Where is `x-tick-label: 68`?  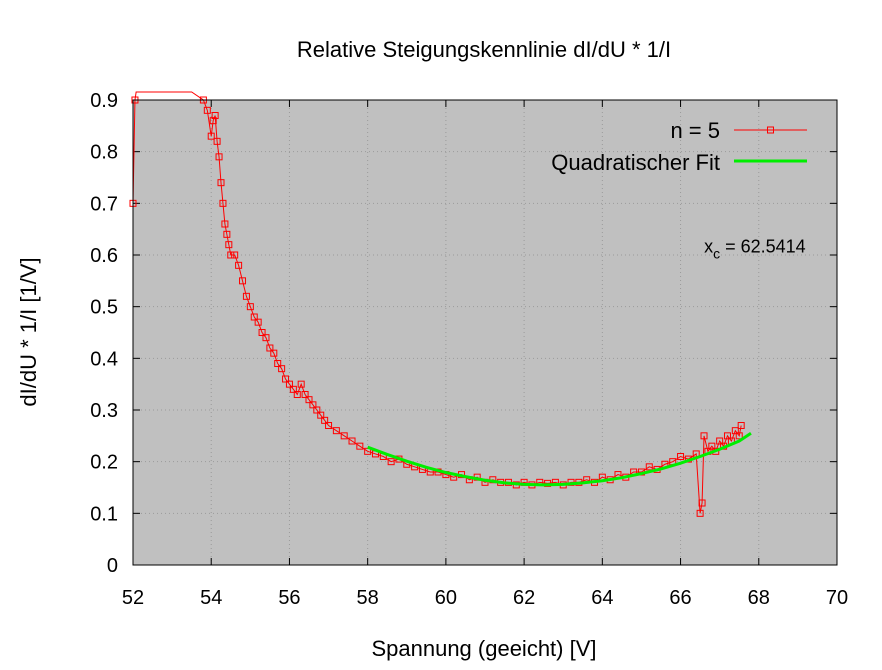 x-tick-label: 68 is located at coordinates (759, 598).